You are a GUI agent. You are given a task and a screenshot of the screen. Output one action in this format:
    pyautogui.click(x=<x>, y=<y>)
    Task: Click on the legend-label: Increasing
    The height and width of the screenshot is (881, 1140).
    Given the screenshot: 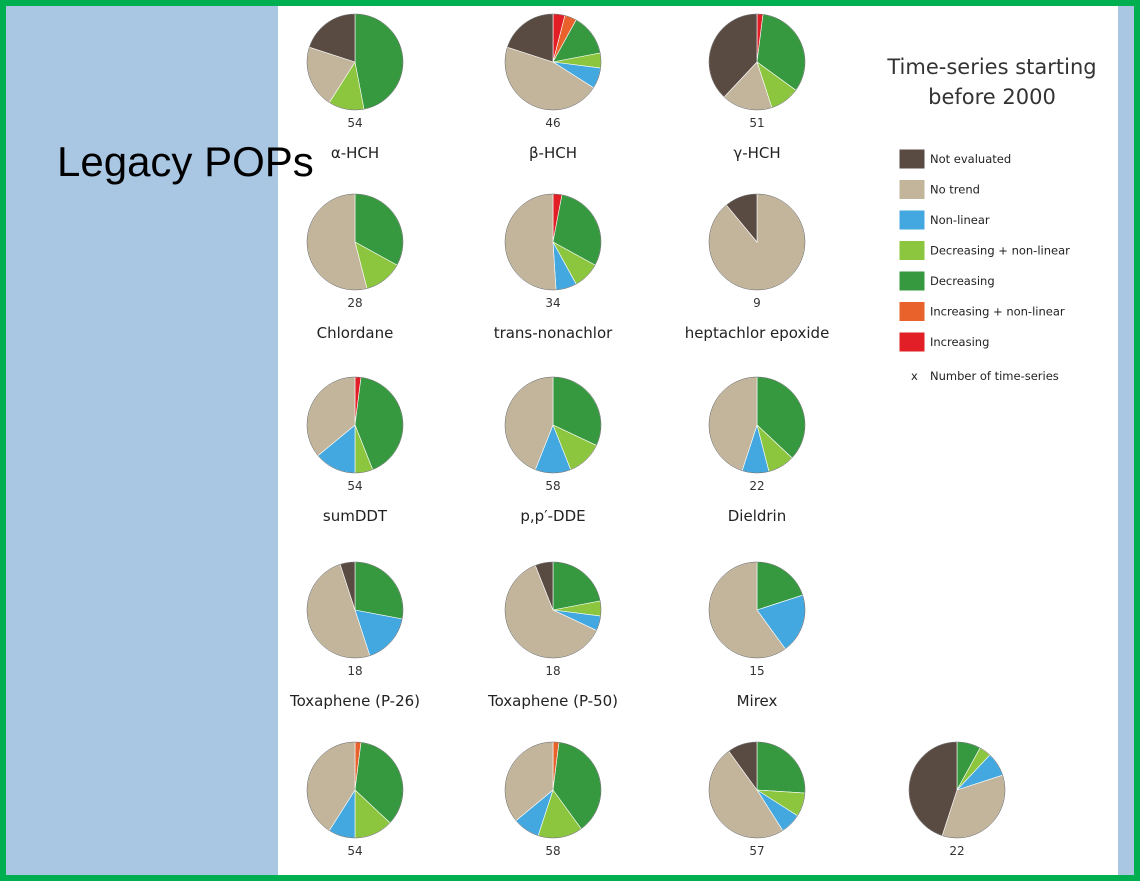 What is the action you would take?
    pyautogui.click(x=959, y=342)
    